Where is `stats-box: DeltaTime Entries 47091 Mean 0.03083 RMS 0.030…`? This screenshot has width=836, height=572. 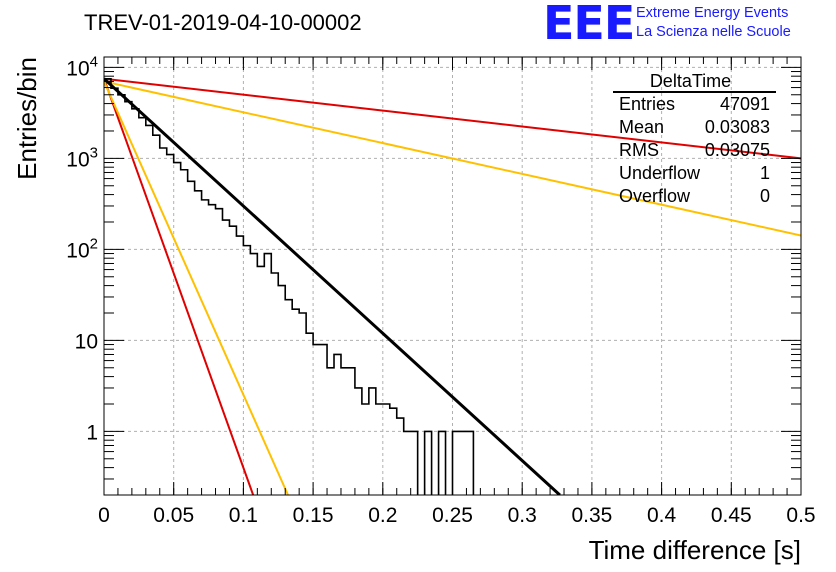 stats-box: DeltaTime Entries 47091 Mean 0.03083 RMS 0.030… is located at coordinates (694, 138).